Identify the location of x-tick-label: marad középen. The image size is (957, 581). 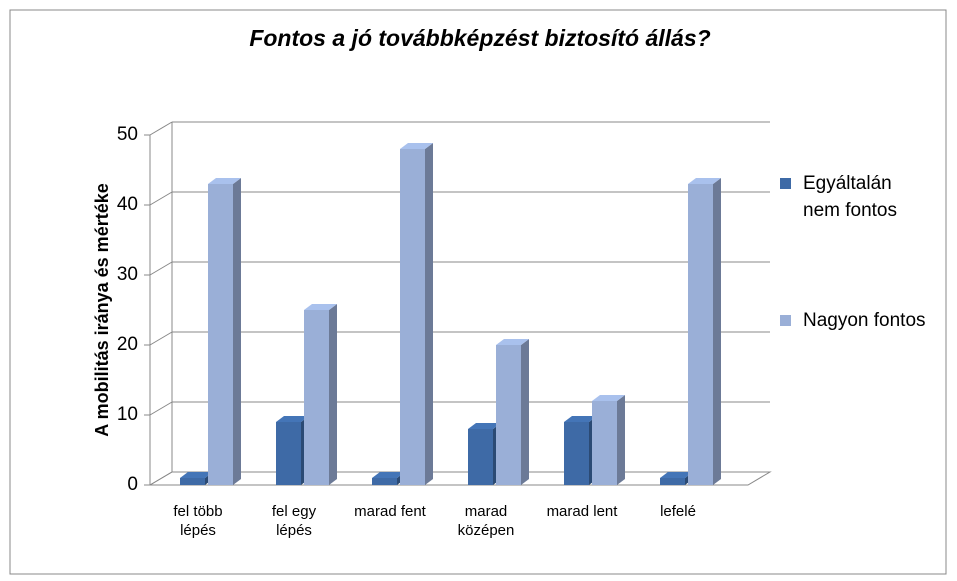
(486, 521).